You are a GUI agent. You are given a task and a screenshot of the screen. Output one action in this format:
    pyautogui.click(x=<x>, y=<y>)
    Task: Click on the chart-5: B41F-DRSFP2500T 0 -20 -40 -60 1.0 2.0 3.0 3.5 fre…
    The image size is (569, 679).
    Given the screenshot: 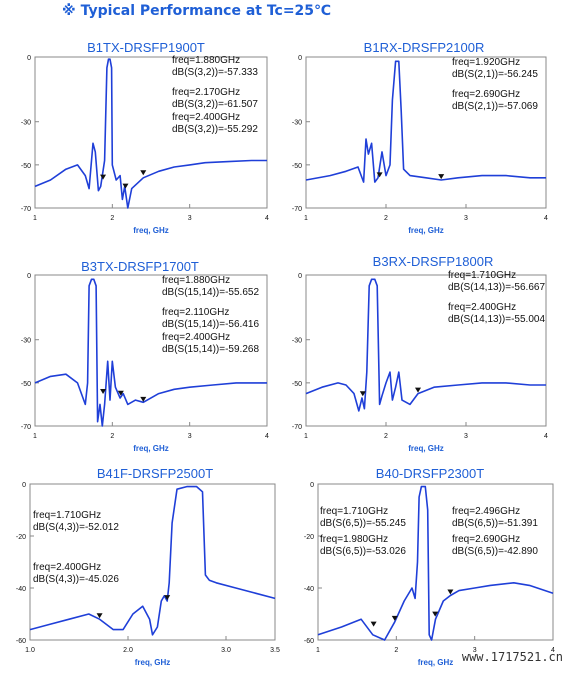 What is the action you would take?
    pyautogui.click(x=148, y=566)
    